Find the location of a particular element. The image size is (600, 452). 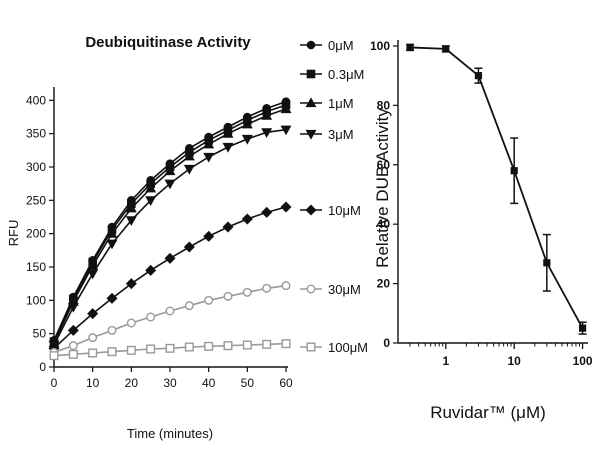

legend-label: 0μM is located at coordinates (341, 45).